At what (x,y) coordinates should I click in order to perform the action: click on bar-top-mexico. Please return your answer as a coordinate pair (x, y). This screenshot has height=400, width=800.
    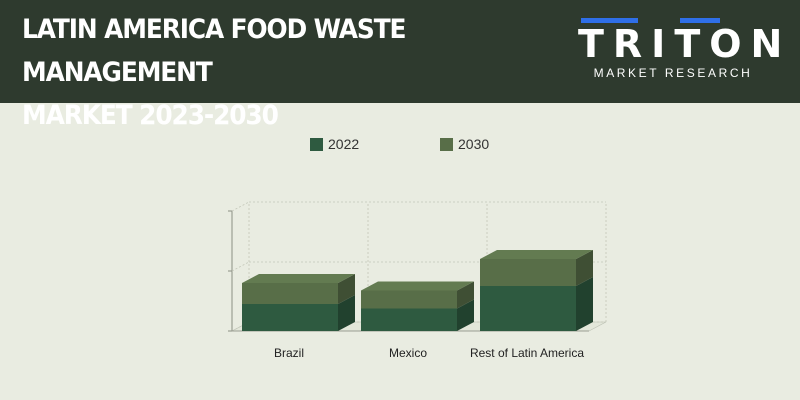
    Looking at the image, I should click on (417, 286).